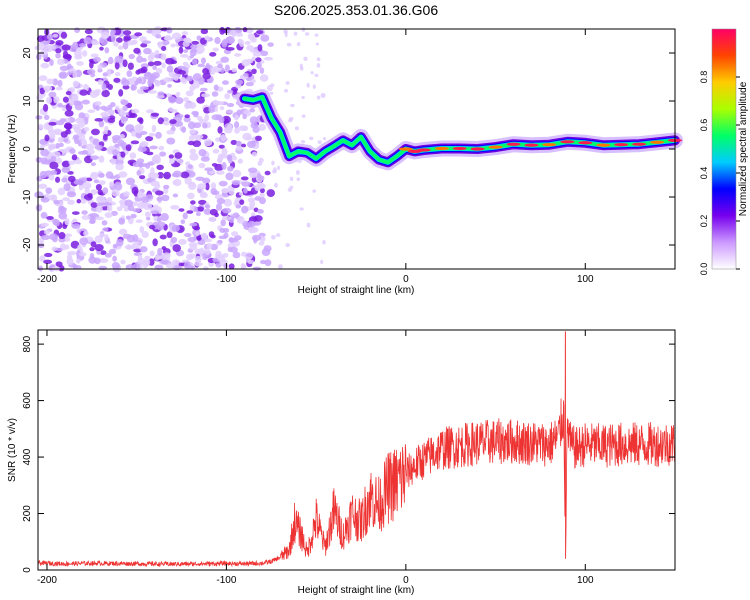 The width and height of the screenshot is (750, 600). What do you see at coordinates (226, 580) in the screenshot?
I see `x-tick-label: -100` at bounding box center [226, 580].